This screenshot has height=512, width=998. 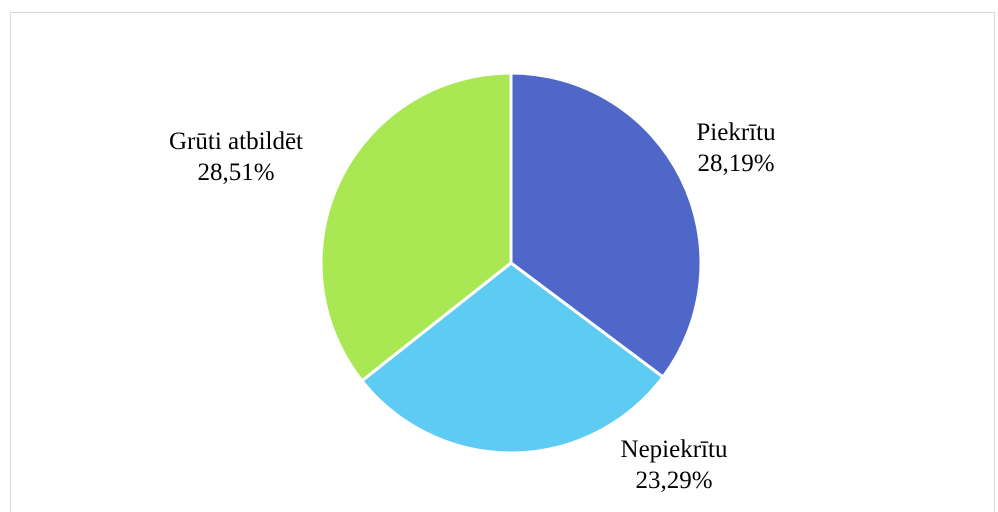 What do you see at coordinates (236, 172) in the screenshot?
I see `slice-label-gruti-atbildet-value: 28,51%` at bounding box center [236, 172].